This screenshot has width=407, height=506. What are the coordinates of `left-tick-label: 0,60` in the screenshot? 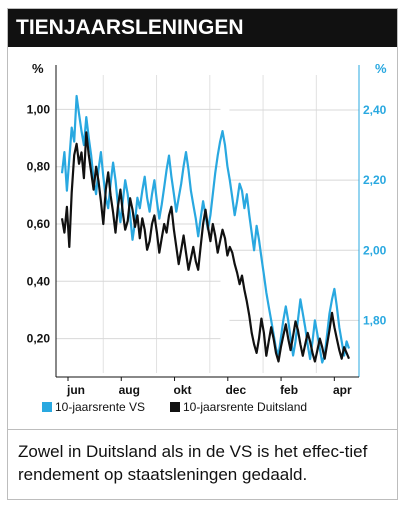 It's located at (39, 224).